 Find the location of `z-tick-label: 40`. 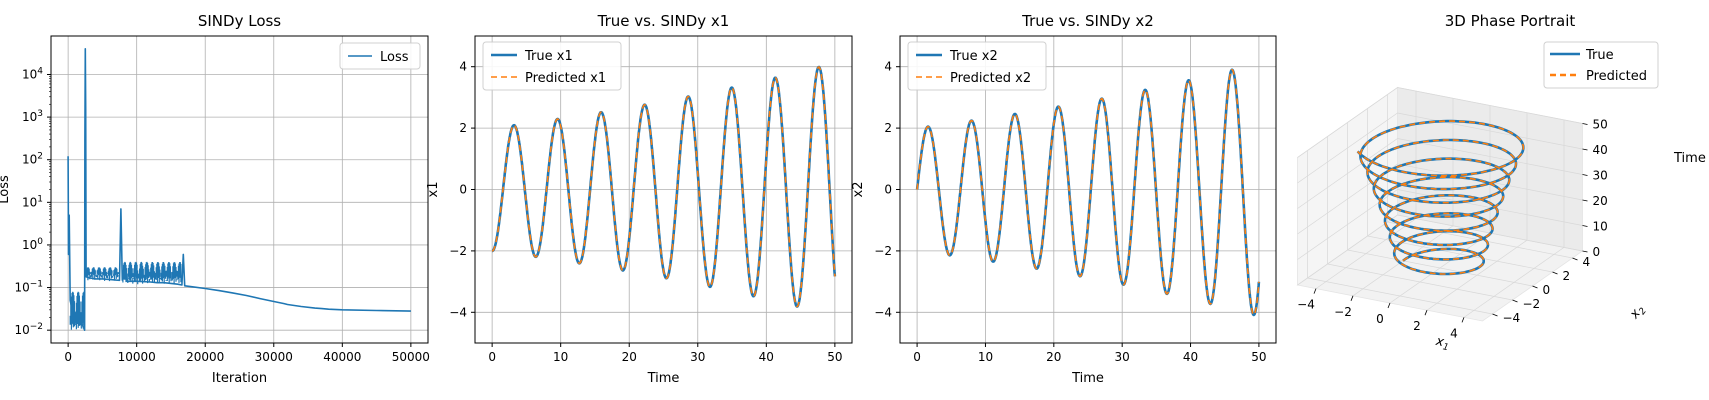

z-tick-label: 40 is located at coordinates (1600, 150).